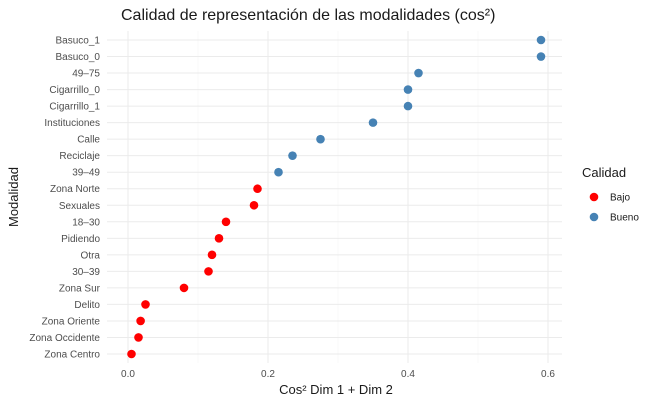 The width and height of the screenshot is (656, 410). What do you see at coordinates (548, 374) in the screenshot?
I see `x-tick-label: 0.6` at bounding box center [548, 374].